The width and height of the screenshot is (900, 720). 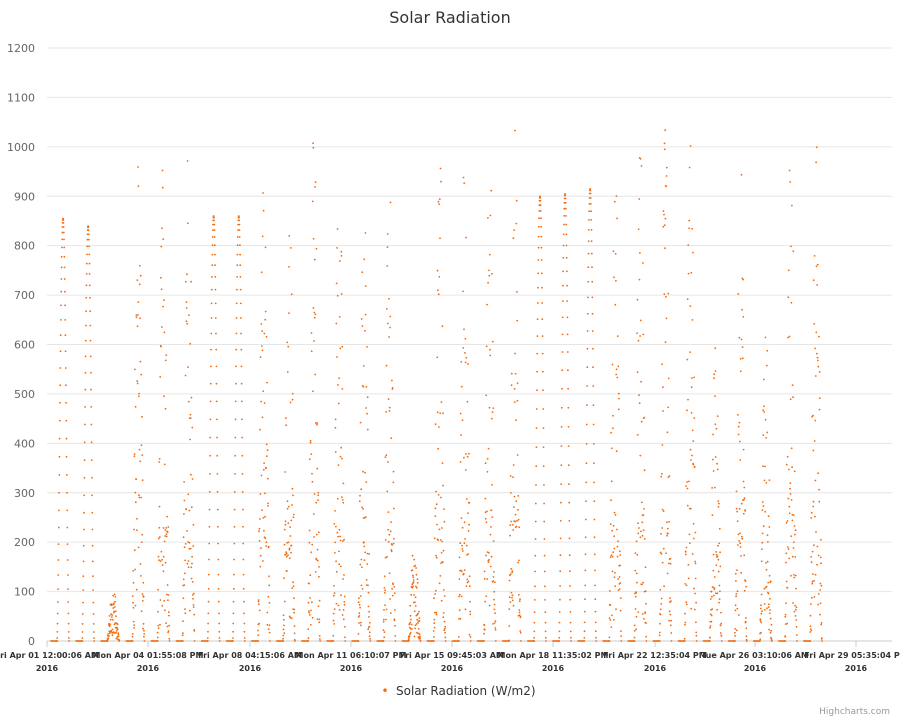 What do you see at coordinates (854, 712) in the screenshot?
I see `credits: Highcharts.com` at bounding box center [854, 712].